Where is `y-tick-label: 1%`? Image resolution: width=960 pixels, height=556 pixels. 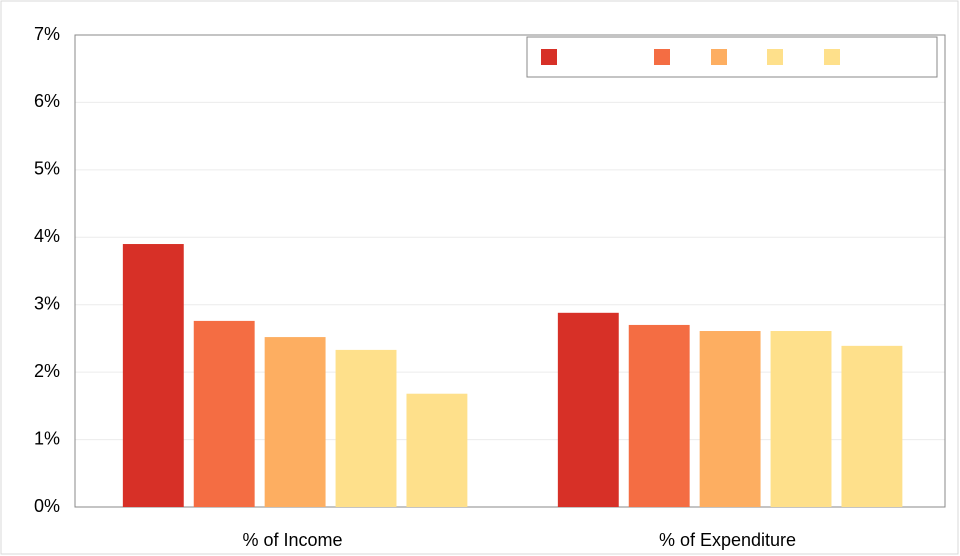 y-tick-label: 1% is located at coordinates (47, 438).